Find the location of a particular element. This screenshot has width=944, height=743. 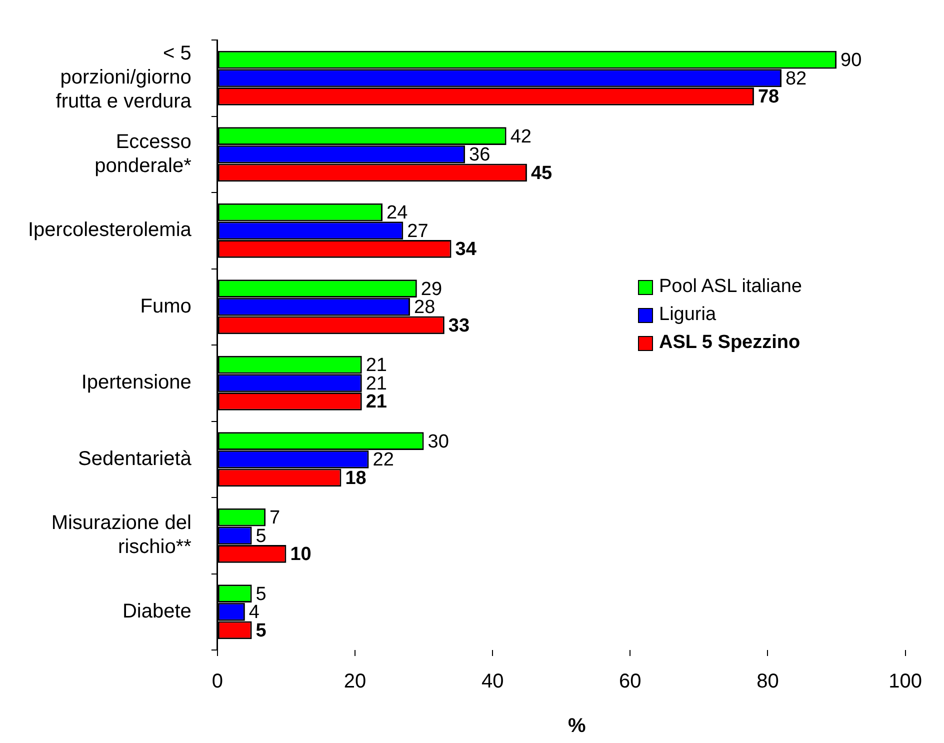

y-tick-label: < 5 porzioni/giorno frutta e verdura is located at coordinates (124, 77).